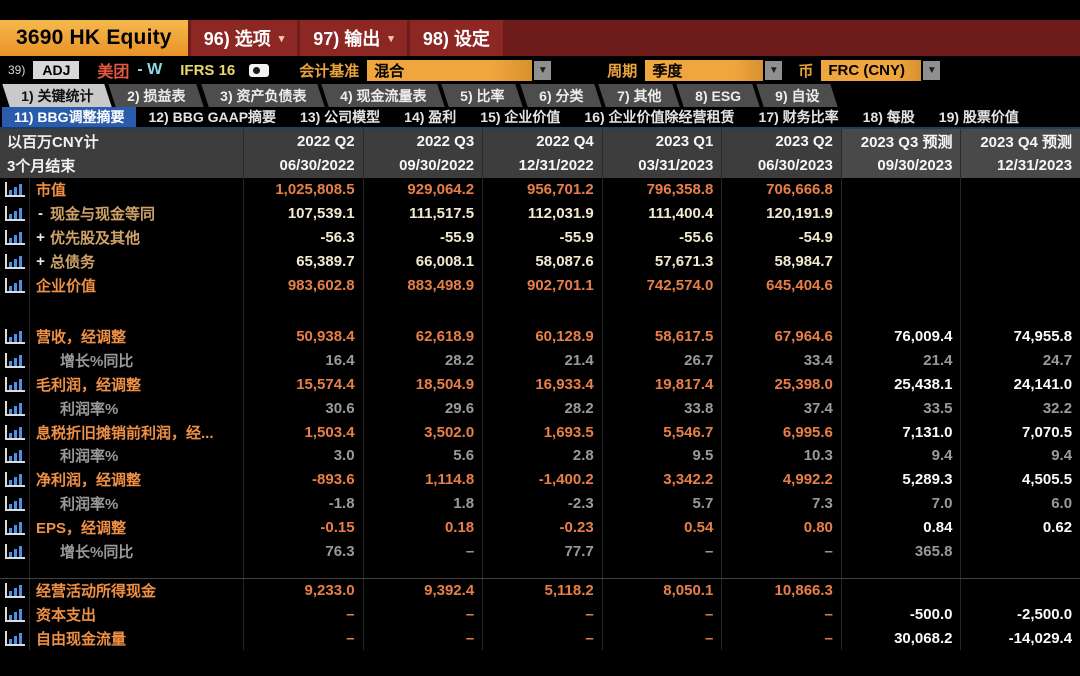  Describe the element at coordinates (639, 95) in the screenshot. I see `tab: 7) 其他` at that location.